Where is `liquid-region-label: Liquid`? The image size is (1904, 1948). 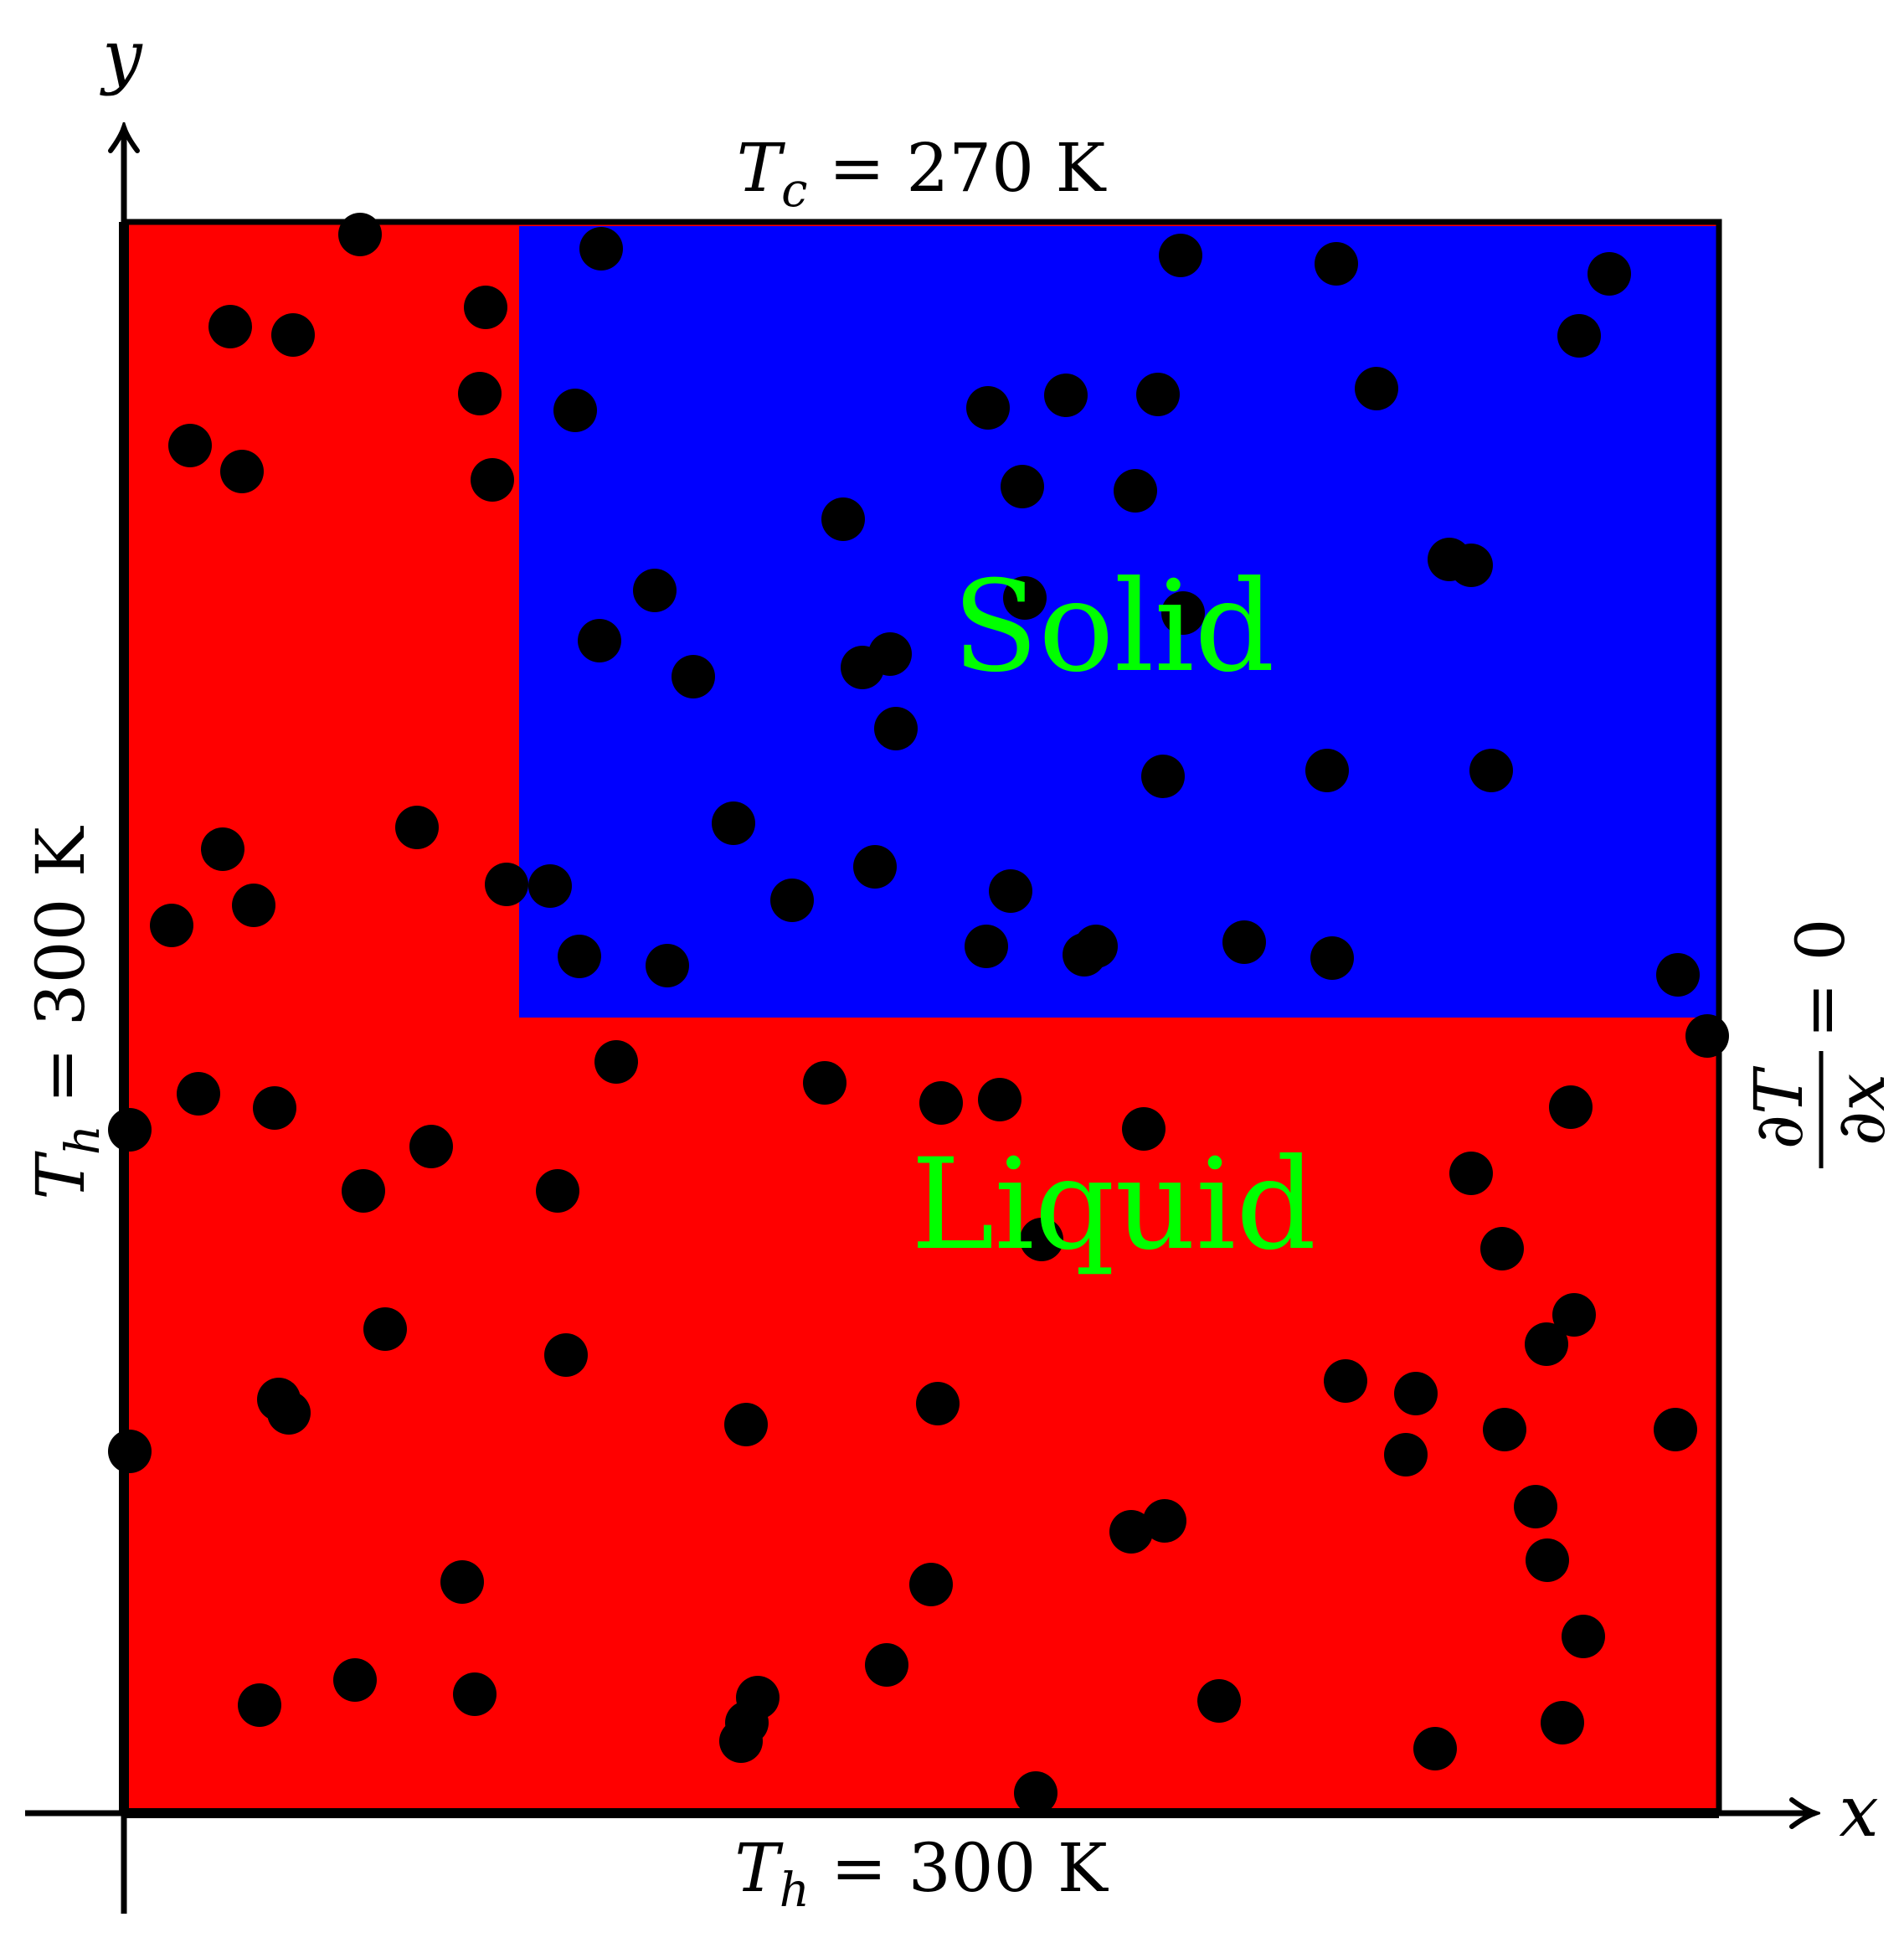
liquid-region-label: Liquid is located at coordinates (1113, 1205).